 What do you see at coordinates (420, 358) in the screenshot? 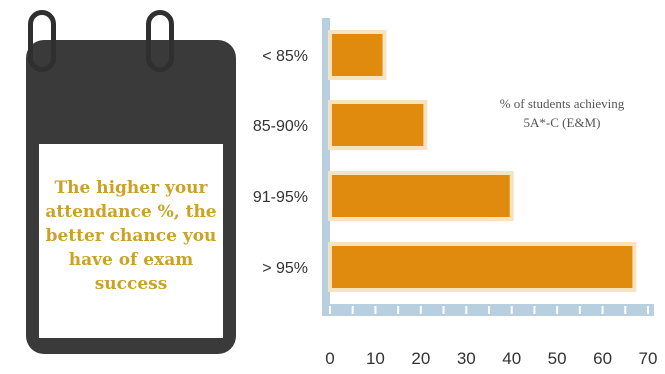
I see `x-tick-label: 20` at bounding box center [420, 358].